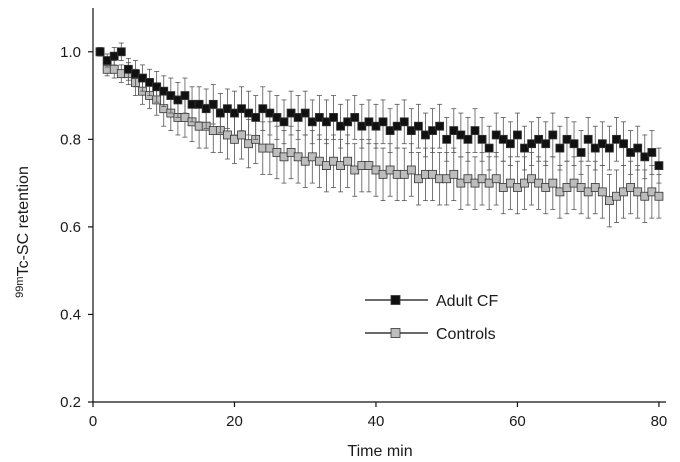  I want to click on y-tick-label: 0.8, so click(70, 139).